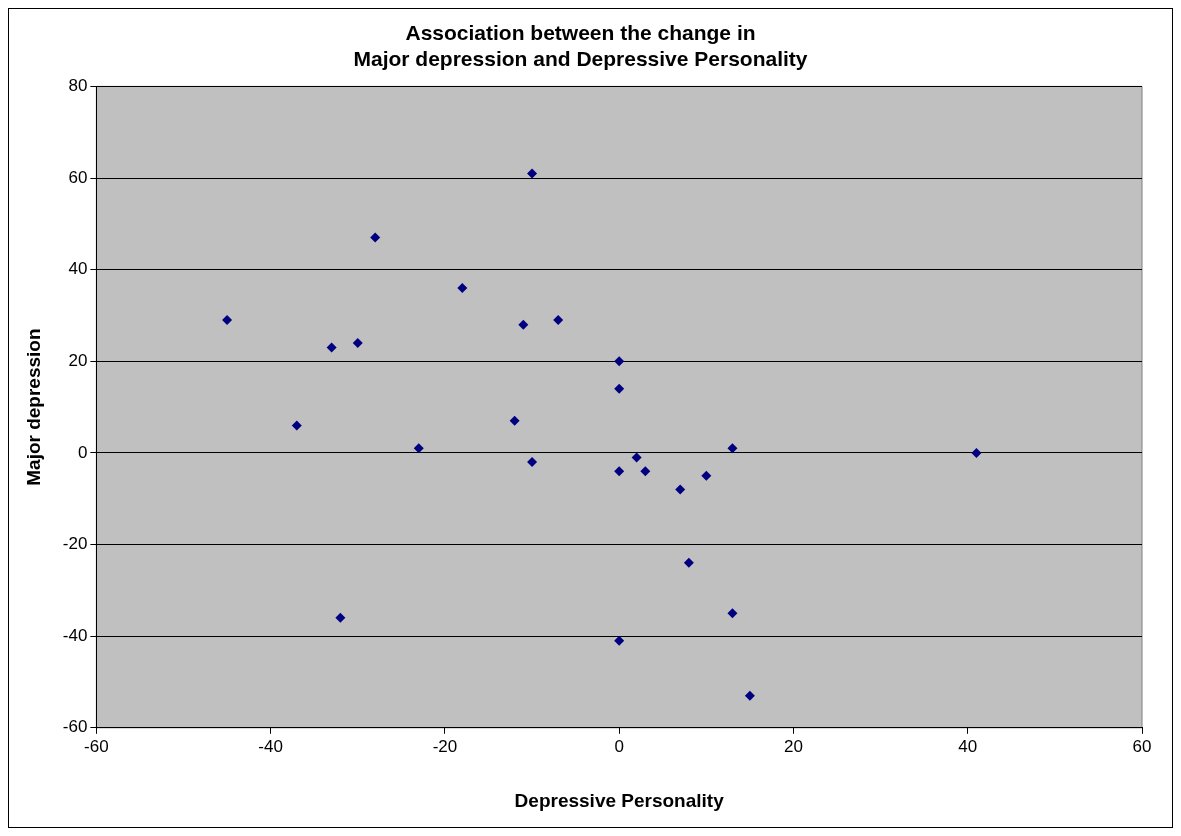  What do you see at coordinates (75, 635) in the screenshot?
I see `y-tick-label: -40` at bounding box center [75, 635].